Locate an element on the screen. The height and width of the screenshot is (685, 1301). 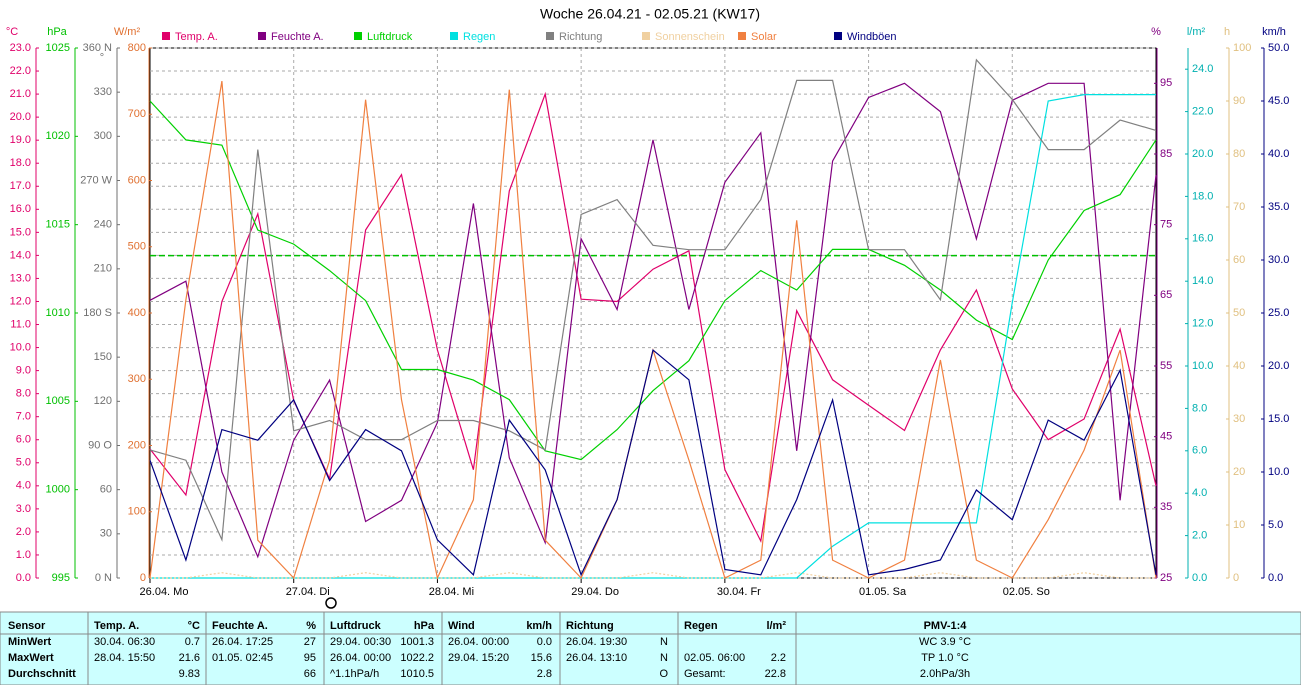
y-tick-label: 20.0 is located at coordinates (1202, 154).